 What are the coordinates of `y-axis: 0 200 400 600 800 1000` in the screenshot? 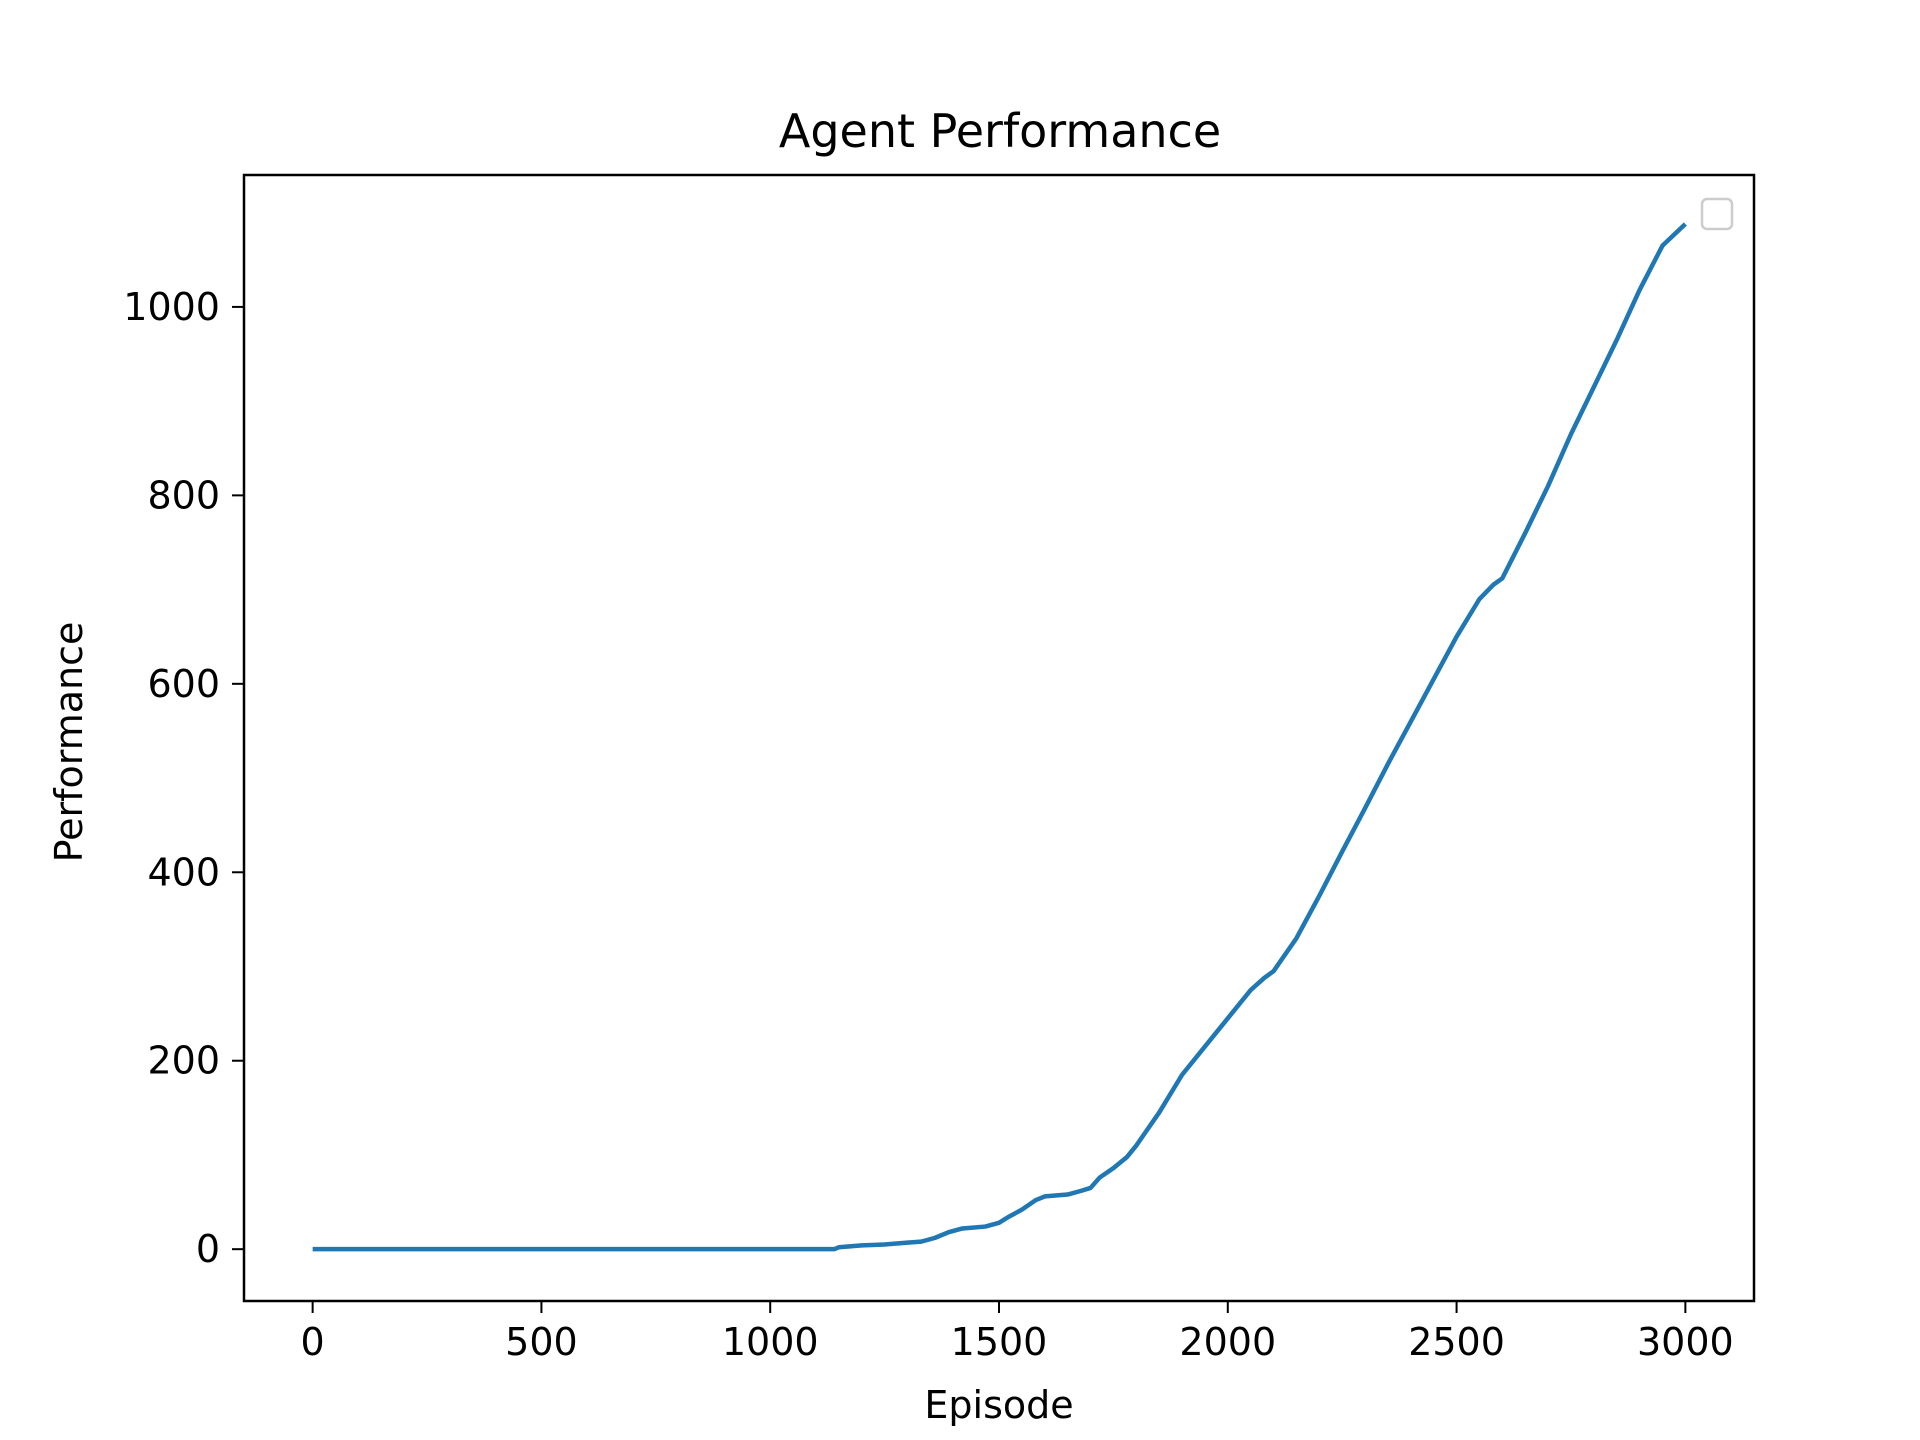 It's located at (183, 778).